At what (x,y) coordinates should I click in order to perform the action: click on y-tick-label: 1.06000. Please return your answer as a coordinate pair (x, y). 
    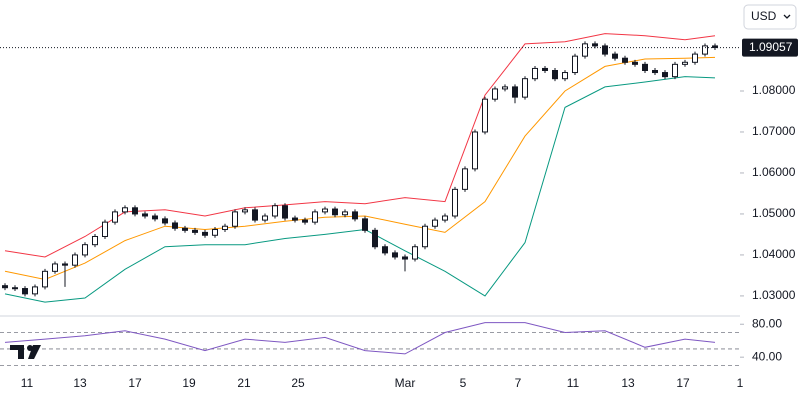
    Looking at the image, I should click on (774, 172).